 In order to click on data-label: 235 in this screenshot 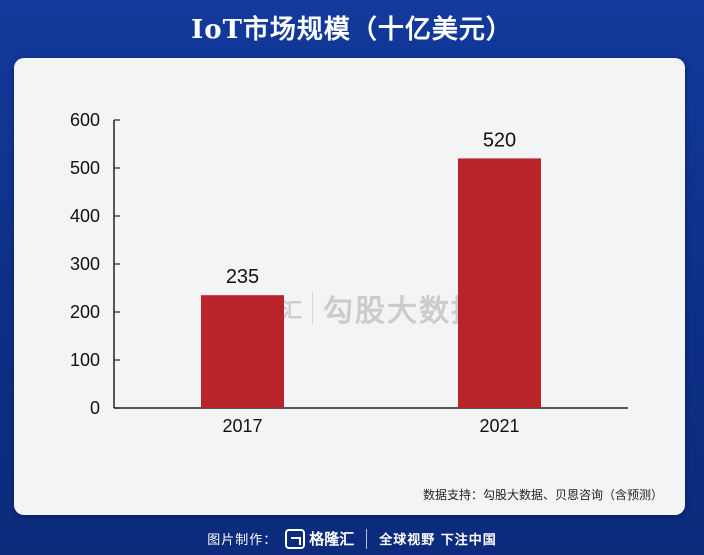, I will do `click(242, 277)`.